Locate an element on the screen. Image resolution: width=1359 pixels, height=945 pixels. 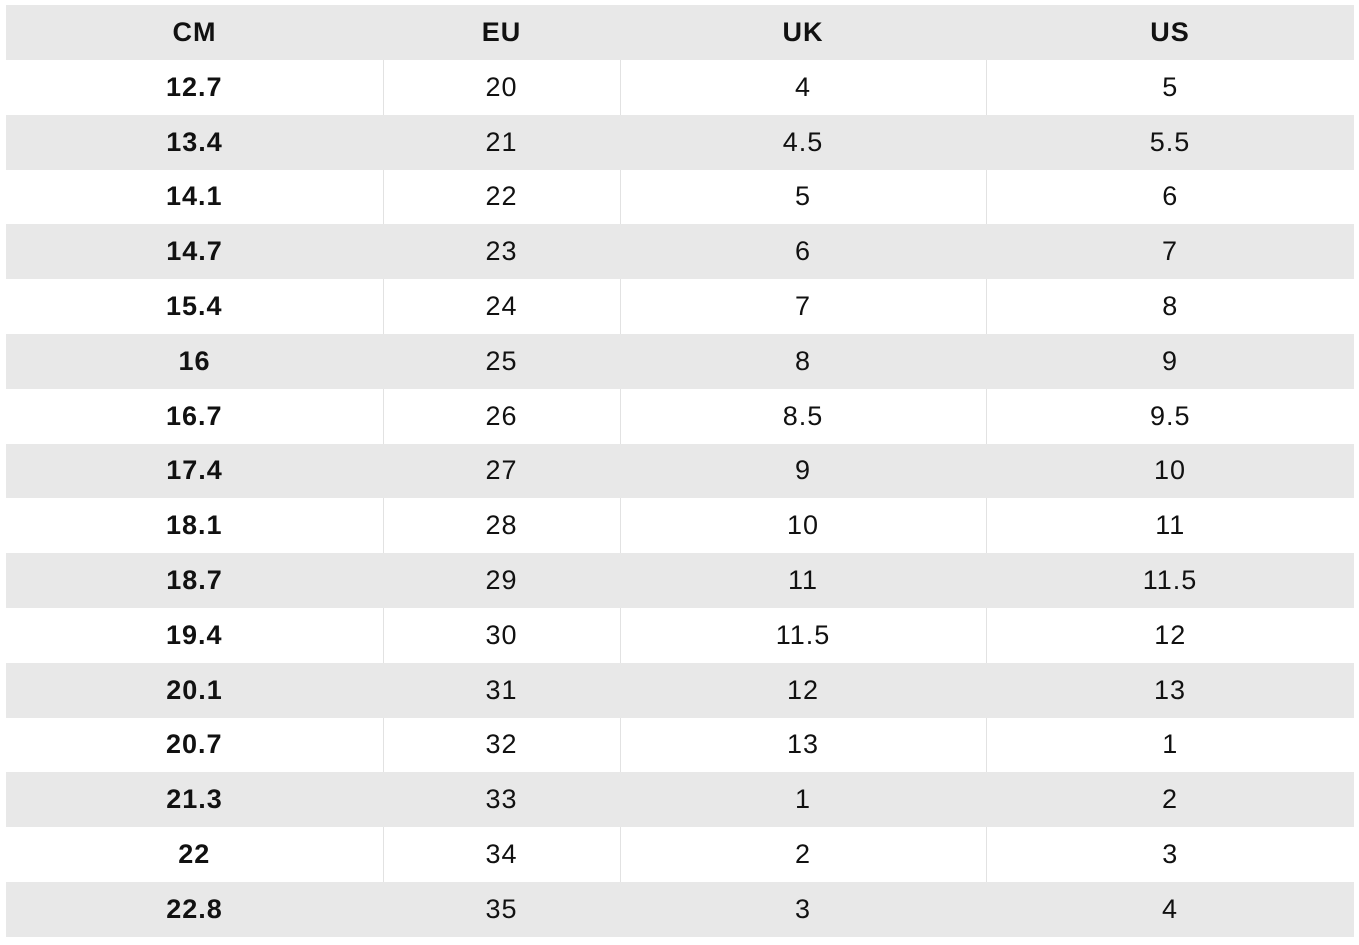
cell-cm: 14.1 is located at coordinates (194, 197).